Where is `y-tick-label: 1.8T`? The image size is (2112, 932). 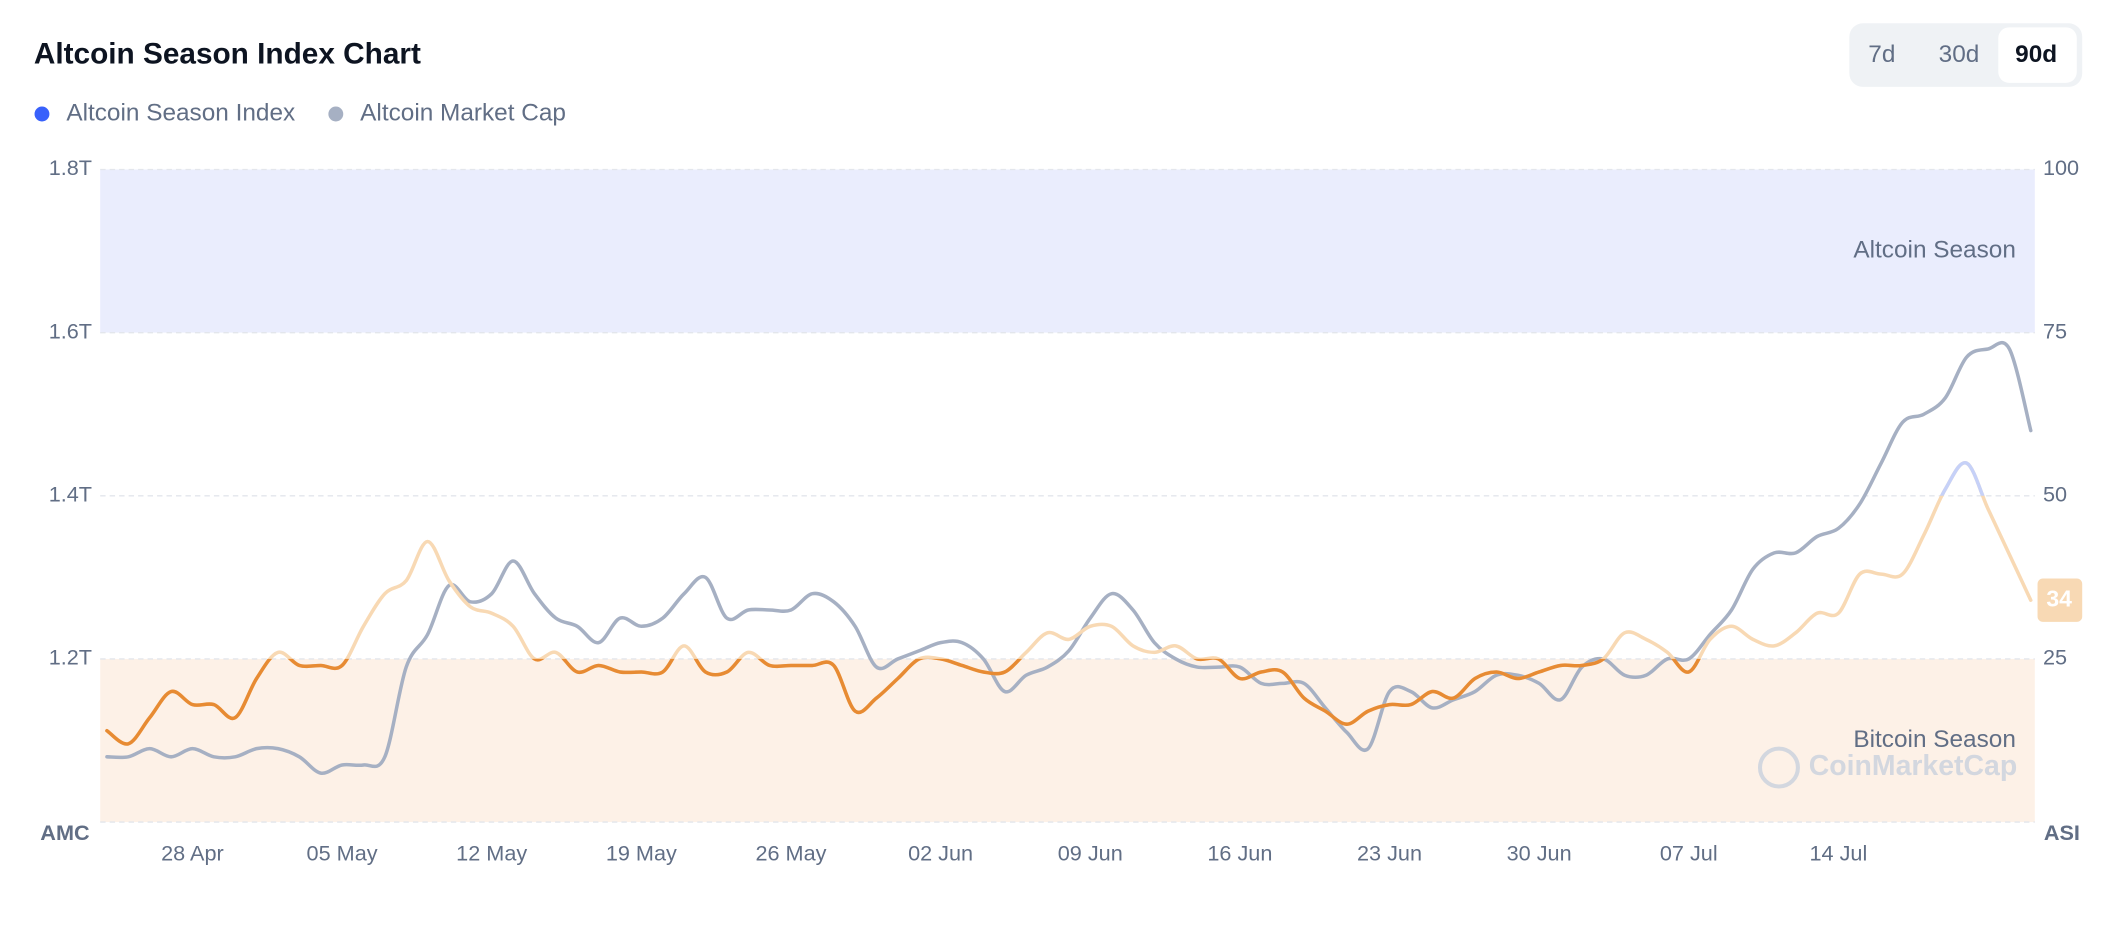
y-tick-label: 1.8T is located at coordinates (70, 167).